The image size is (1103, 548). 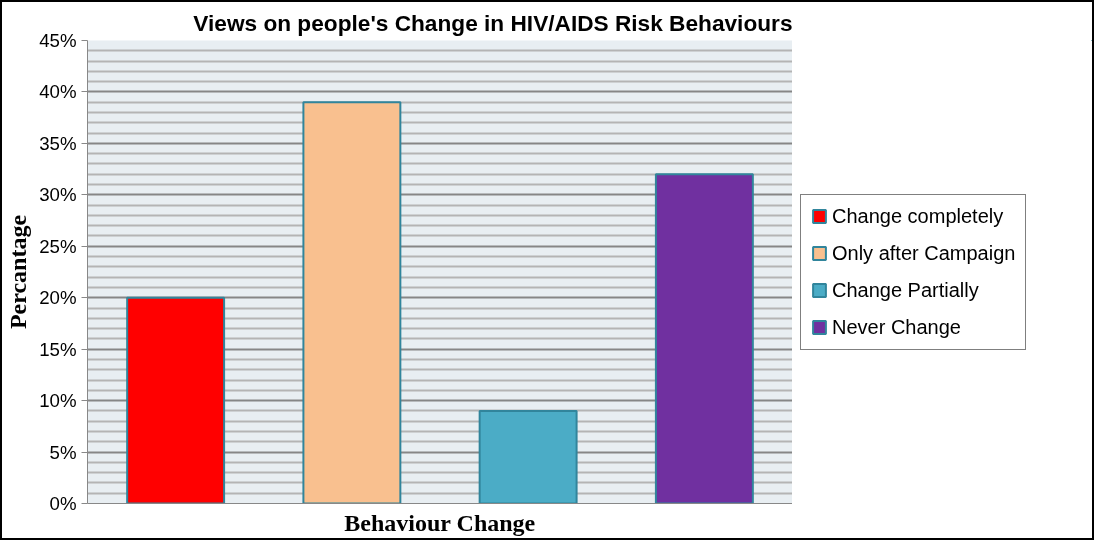 What do you see at coordinates (896, 327) in the screenshot?
I see `legend-label: Never Change` at bounding box center [896, 327].